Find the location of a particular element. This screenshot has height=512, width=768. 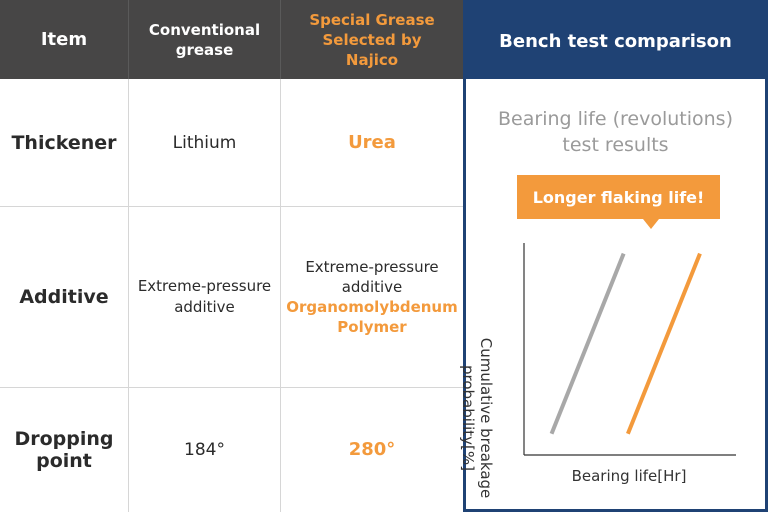

conventional-additive: Extreme-pressure additive is located at coordinates (204, 297).